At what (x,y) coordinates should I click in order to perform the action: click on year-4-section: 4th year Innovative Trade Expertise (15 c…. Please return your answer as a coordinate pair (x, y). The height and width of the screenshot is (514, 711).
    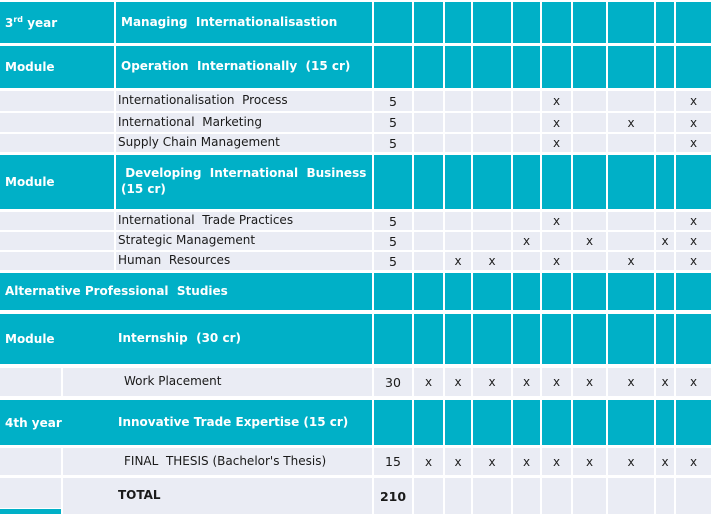
    Looking at the image, I should click on (355, 422).